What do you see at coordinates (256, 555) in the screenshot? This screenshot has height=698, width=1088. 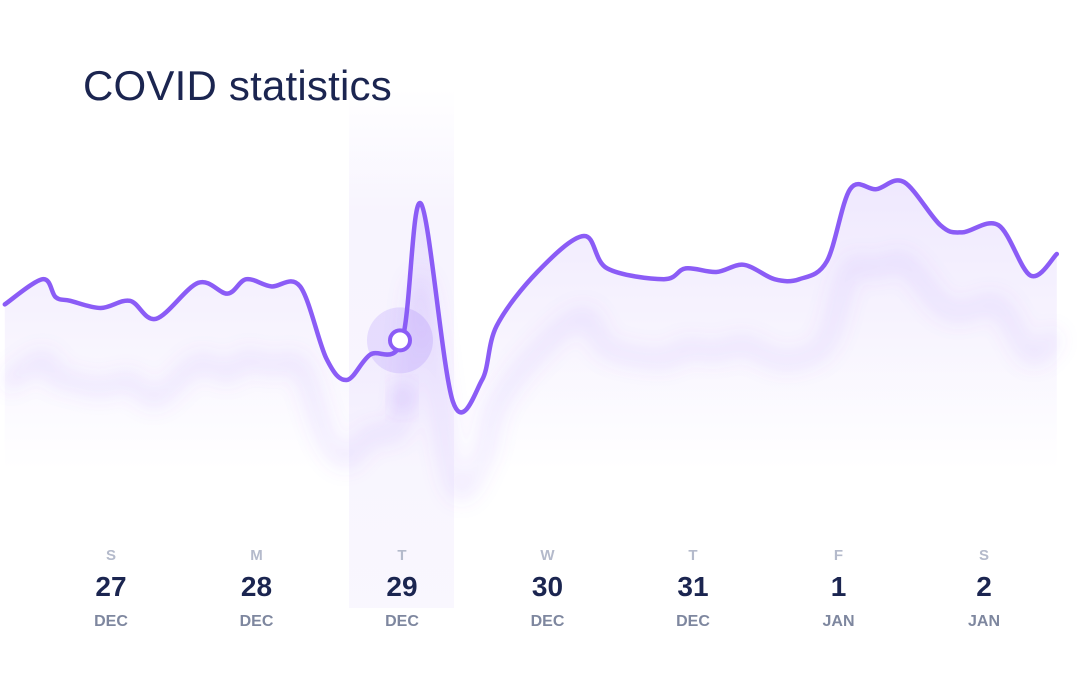 I see `x-tick-weekday: M` at bounding box center [256, 555].